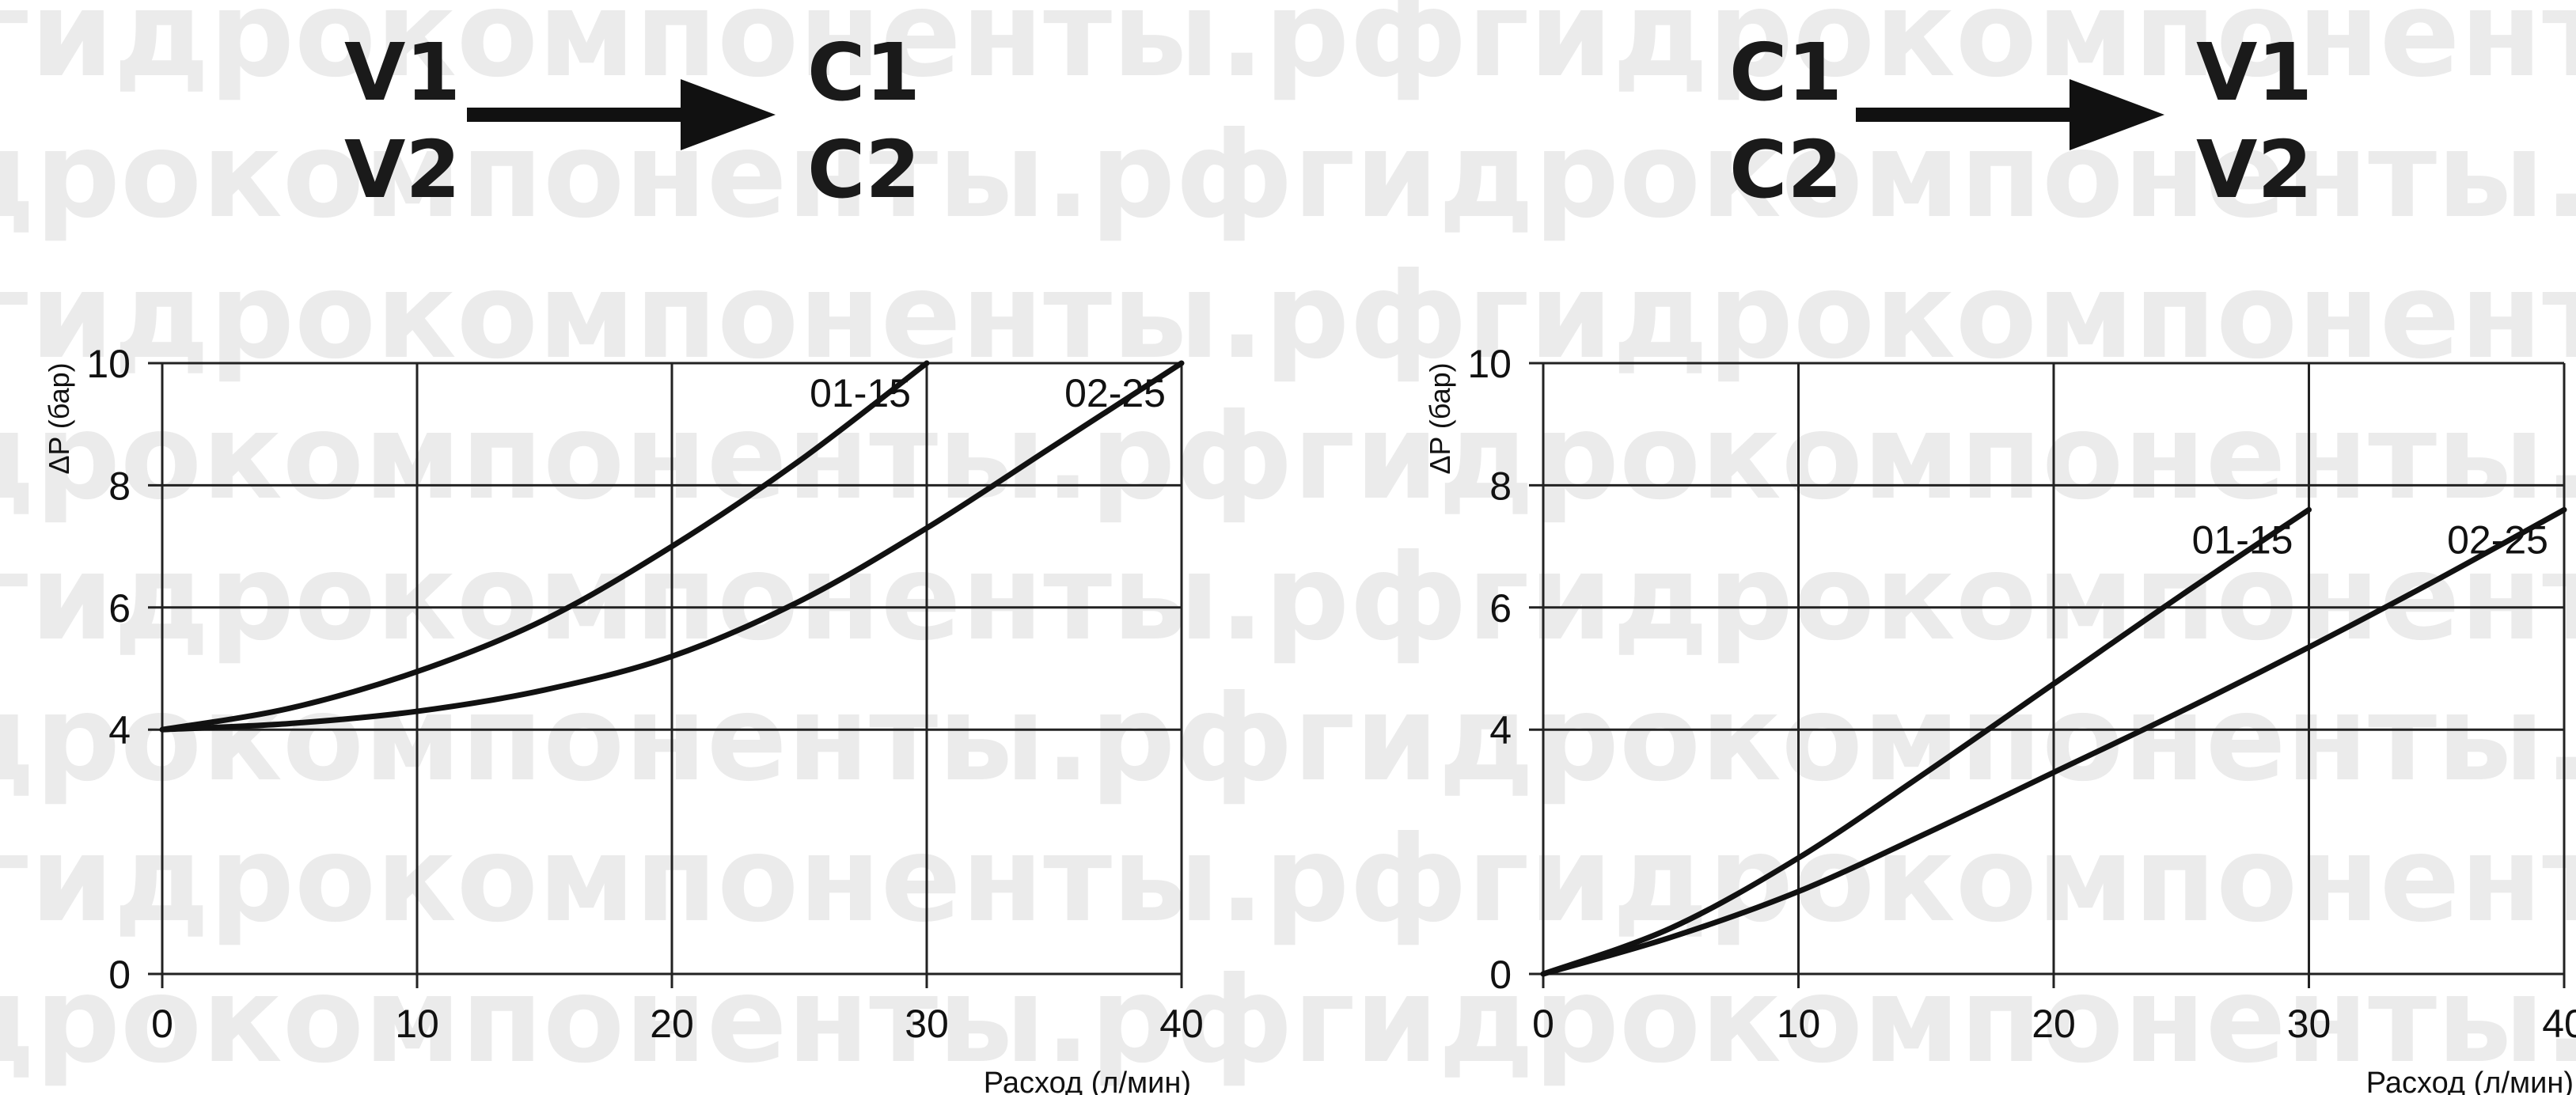 Image resolution: width=2576 pixels, height=1095 pixels. I want to click on flow-right-from-1: C1, so click(1785, 72).